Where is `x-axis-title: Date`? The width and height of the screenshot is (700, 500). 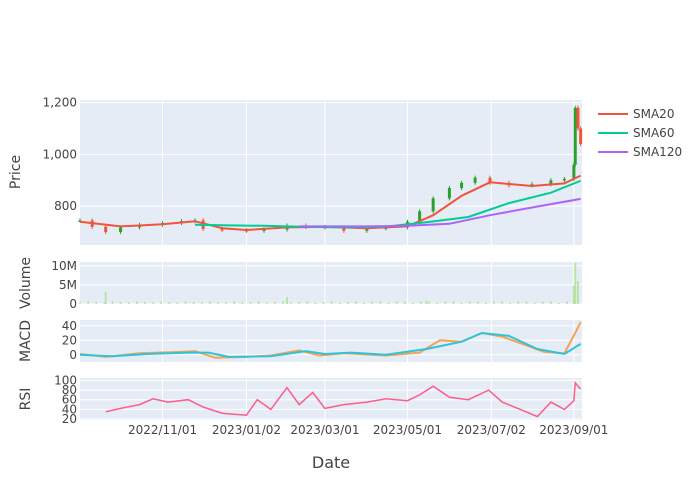
x-axis-title: Date is located at coordinates (331, 462).